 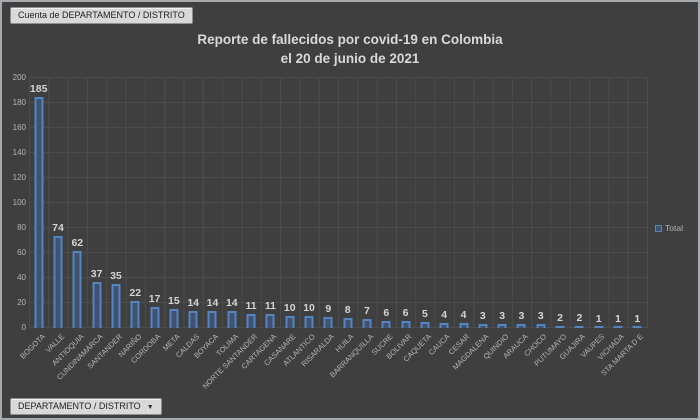 What do you see at coordinates (550, 223) in the screenshot?
I see `bar-column: 2 PUTUMAYO` at bounding box center [550, 223].